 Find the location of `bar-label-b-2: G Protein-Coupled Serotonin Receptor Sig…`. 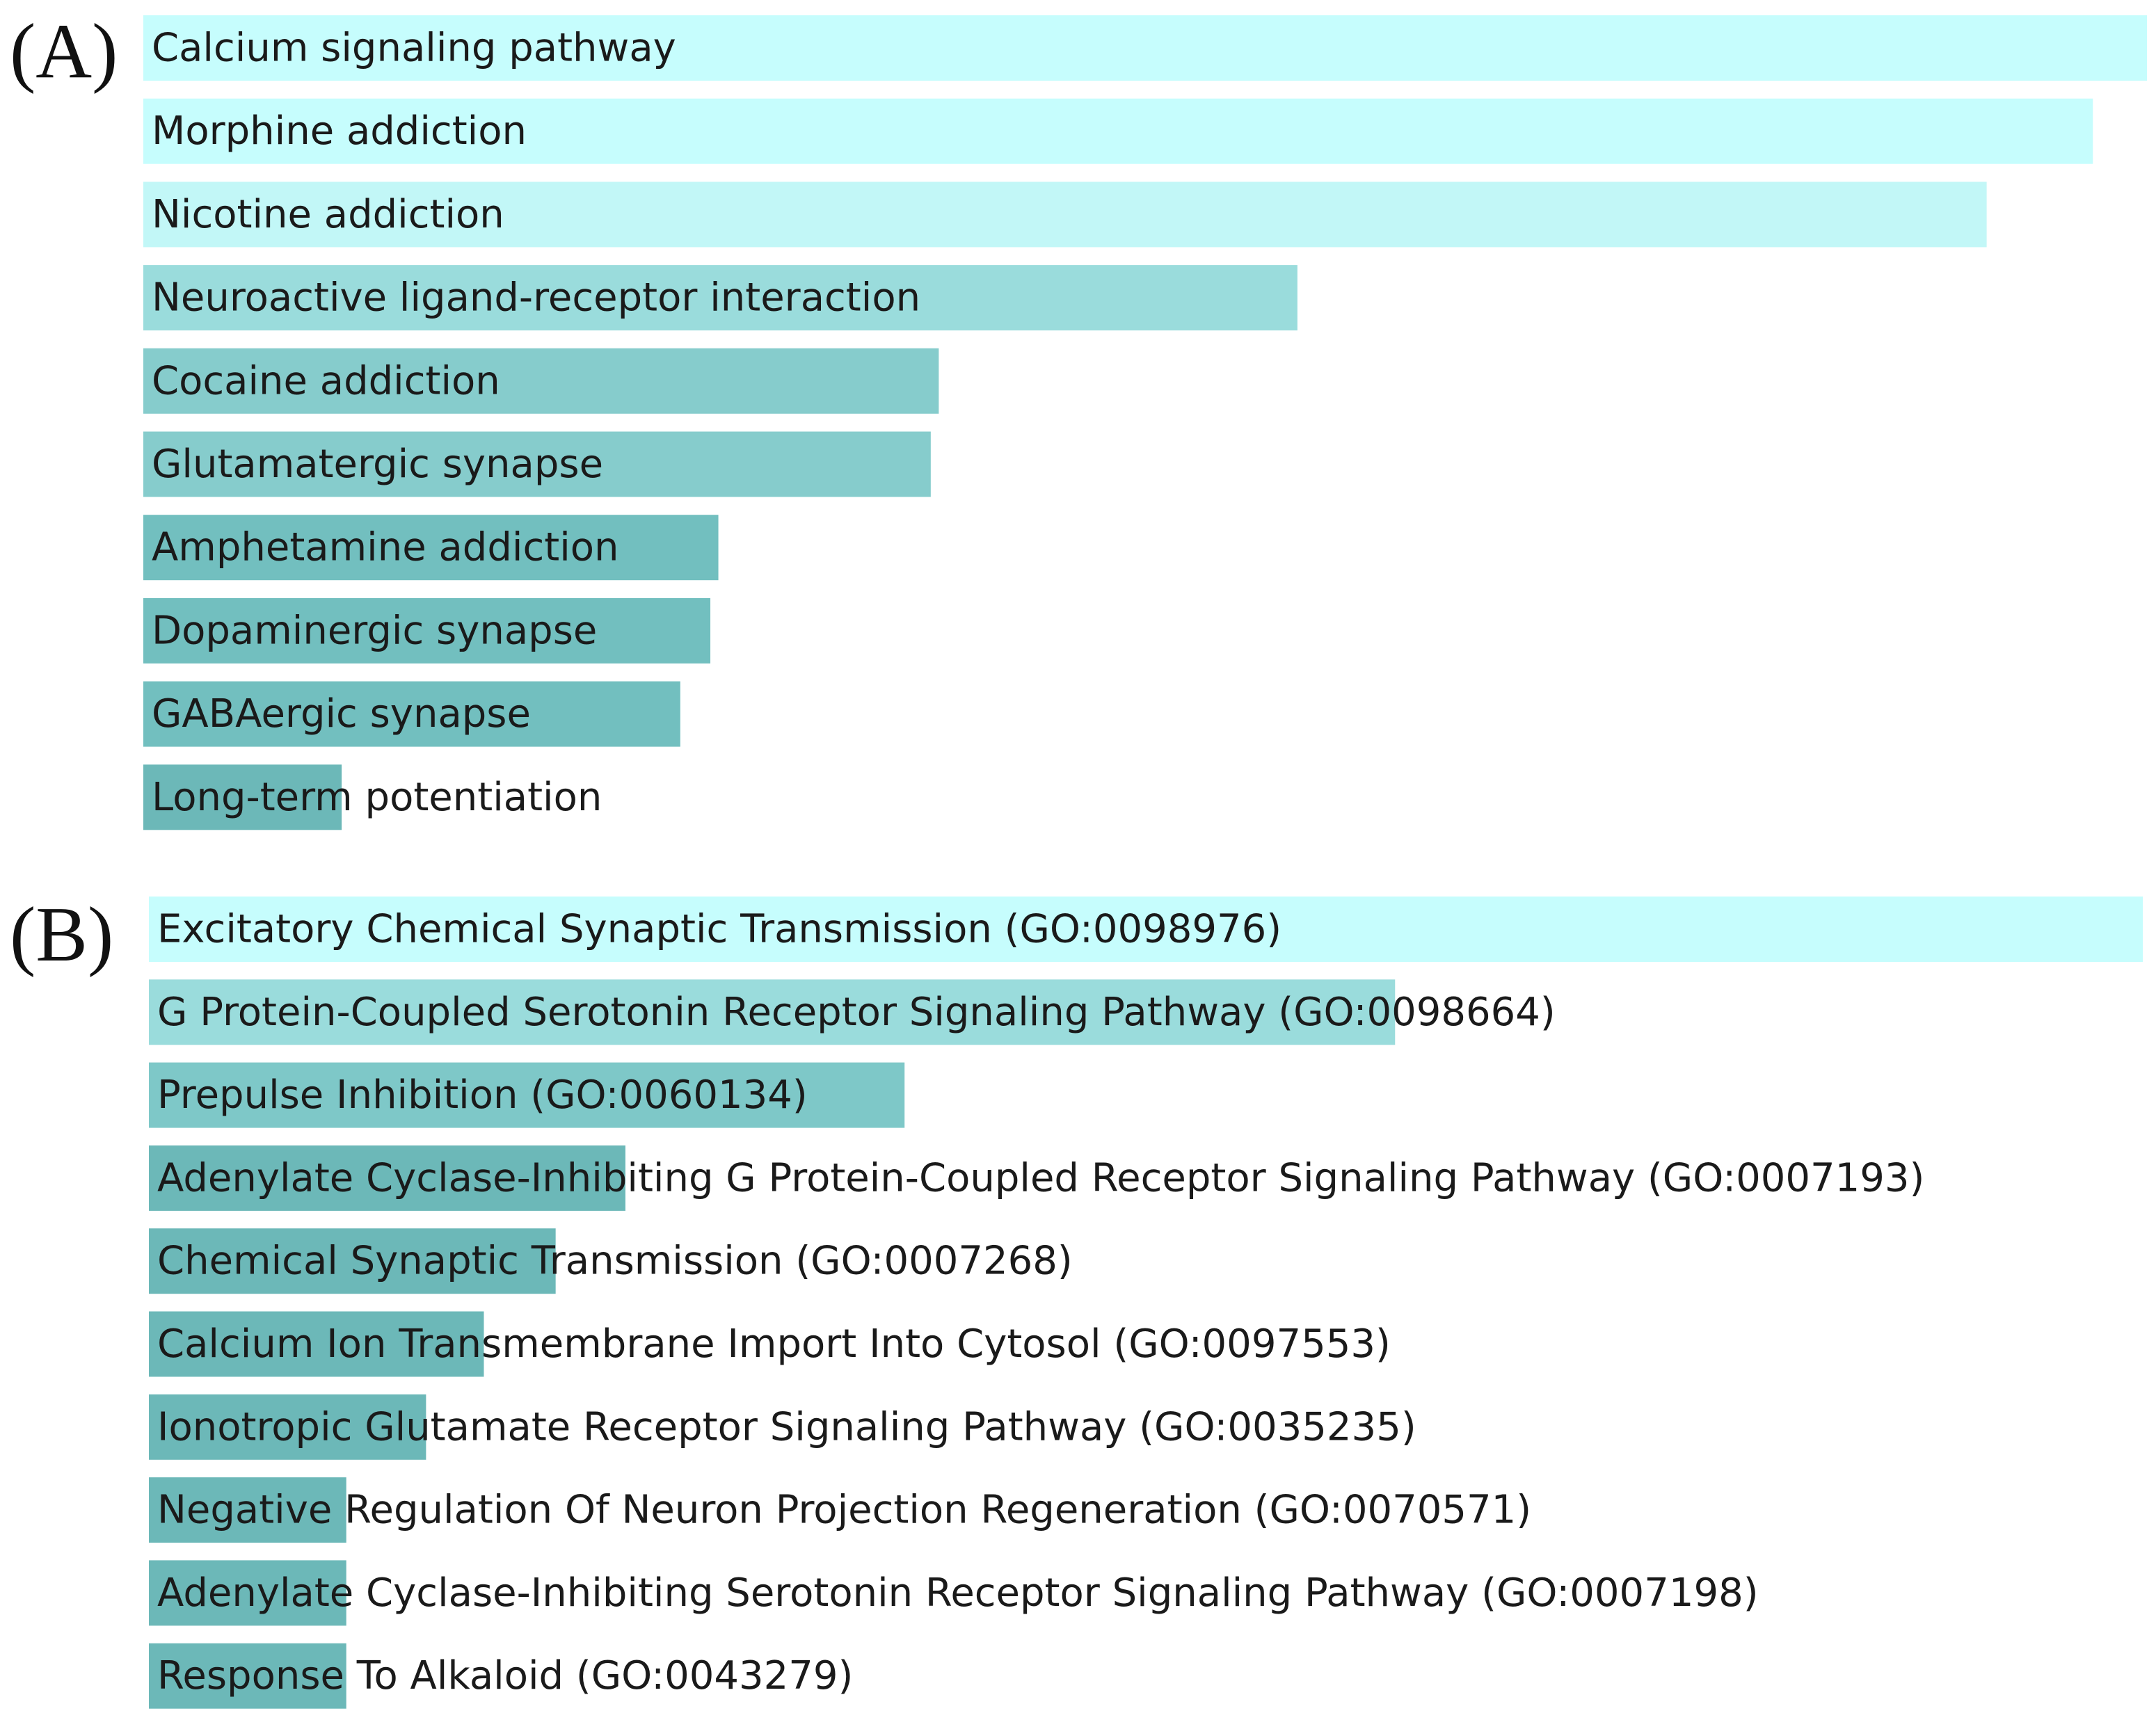

bar-label-b-2: G Protein-Coupled Serotonin Receptor Sig… is located at coordinates (856, 1012).